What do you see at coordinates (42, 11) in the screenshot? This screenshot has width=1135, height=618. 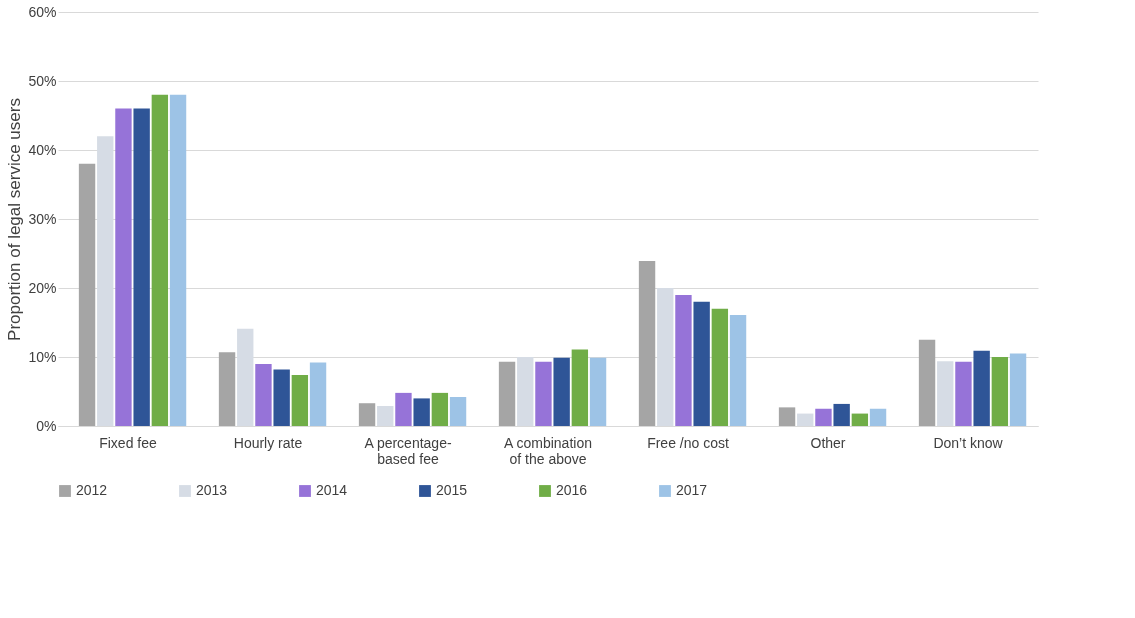 I see `y-tick-label: 60%` at bounding box center [42, 11].